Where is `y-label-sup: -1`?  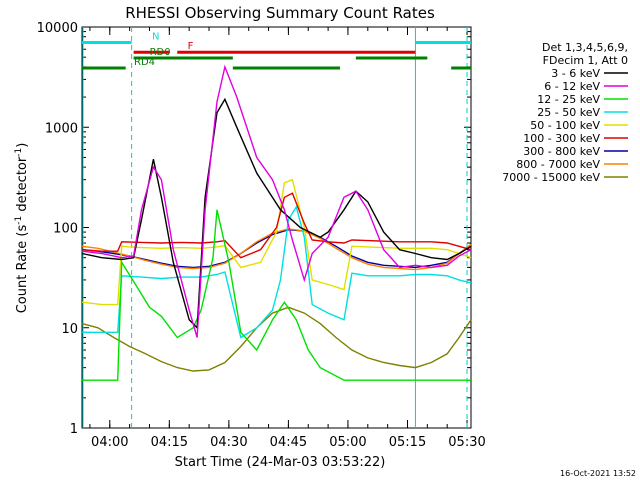 y-label-sup: -1 is located at coordinates (19, 220).